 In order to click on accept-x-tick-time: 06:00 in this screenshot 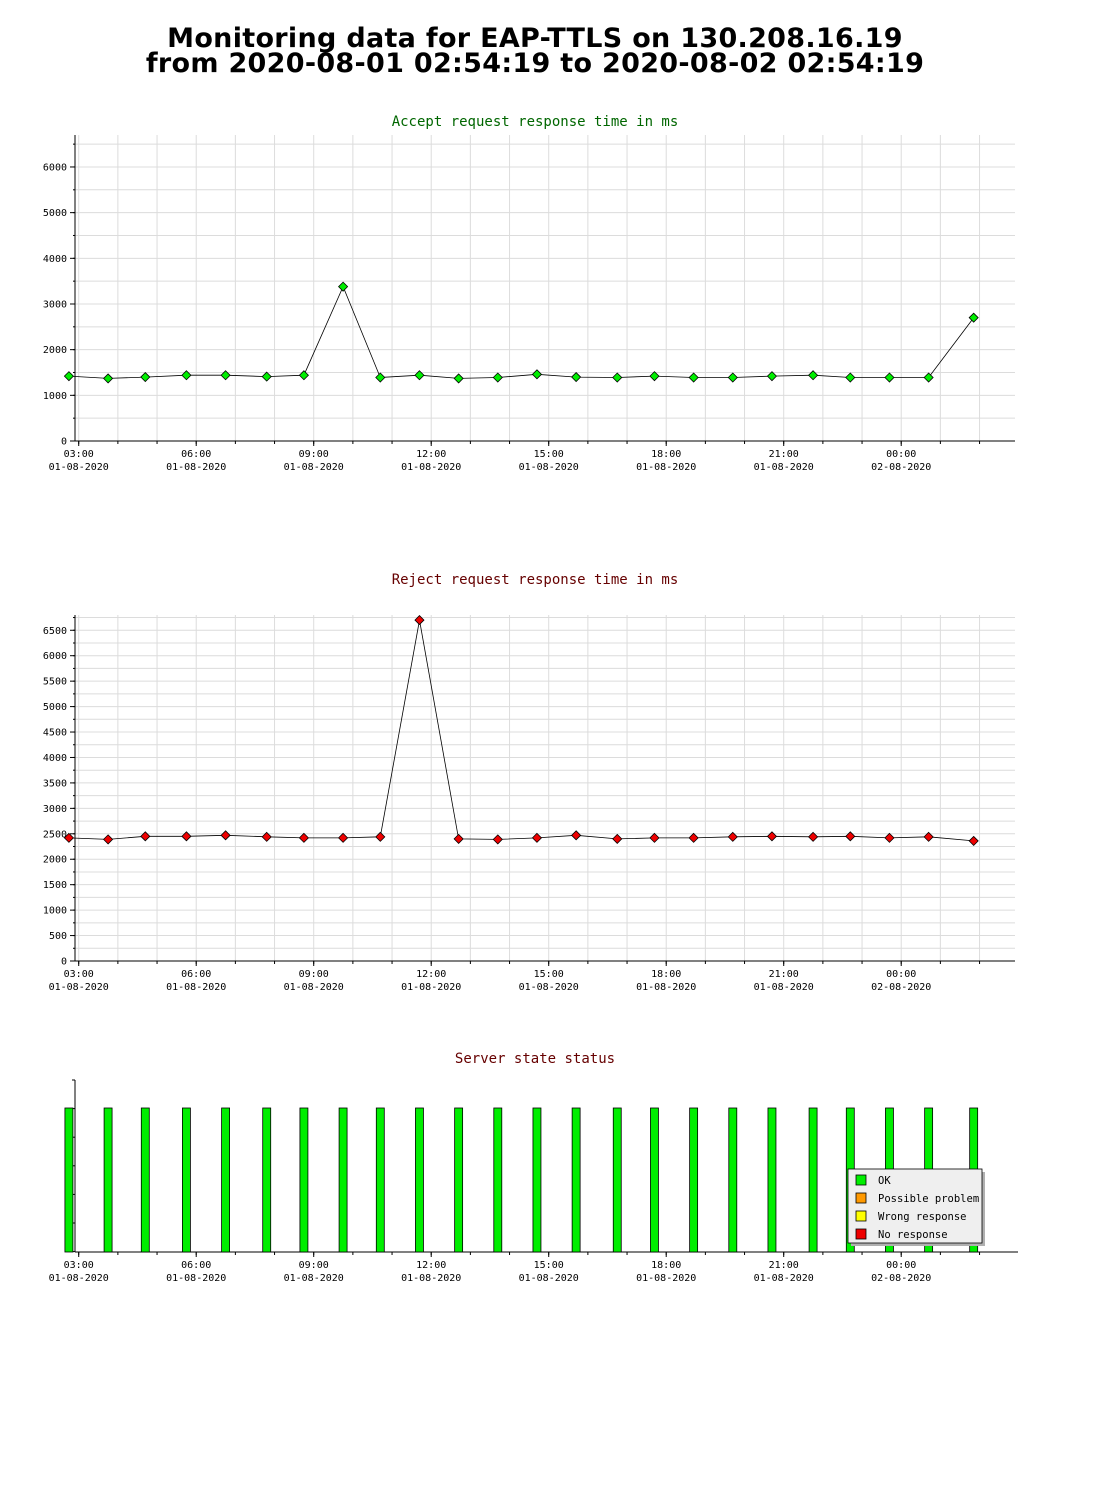, I will do `click(196, 454)`.